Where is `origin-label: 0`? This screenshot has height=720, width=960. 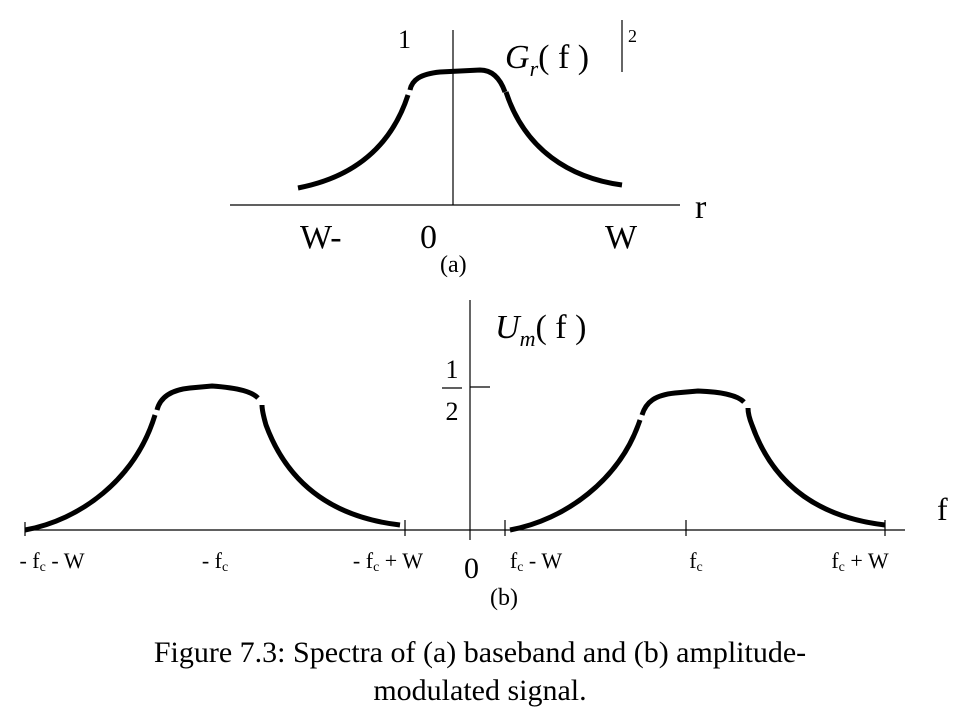
origin-label: 0 is located at coordinates (471, 568).